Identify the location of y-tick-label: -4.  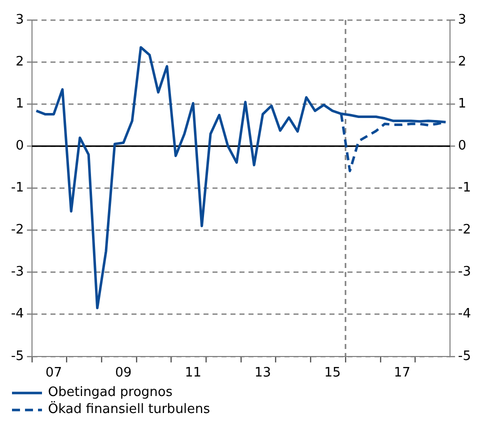
(17, 314).